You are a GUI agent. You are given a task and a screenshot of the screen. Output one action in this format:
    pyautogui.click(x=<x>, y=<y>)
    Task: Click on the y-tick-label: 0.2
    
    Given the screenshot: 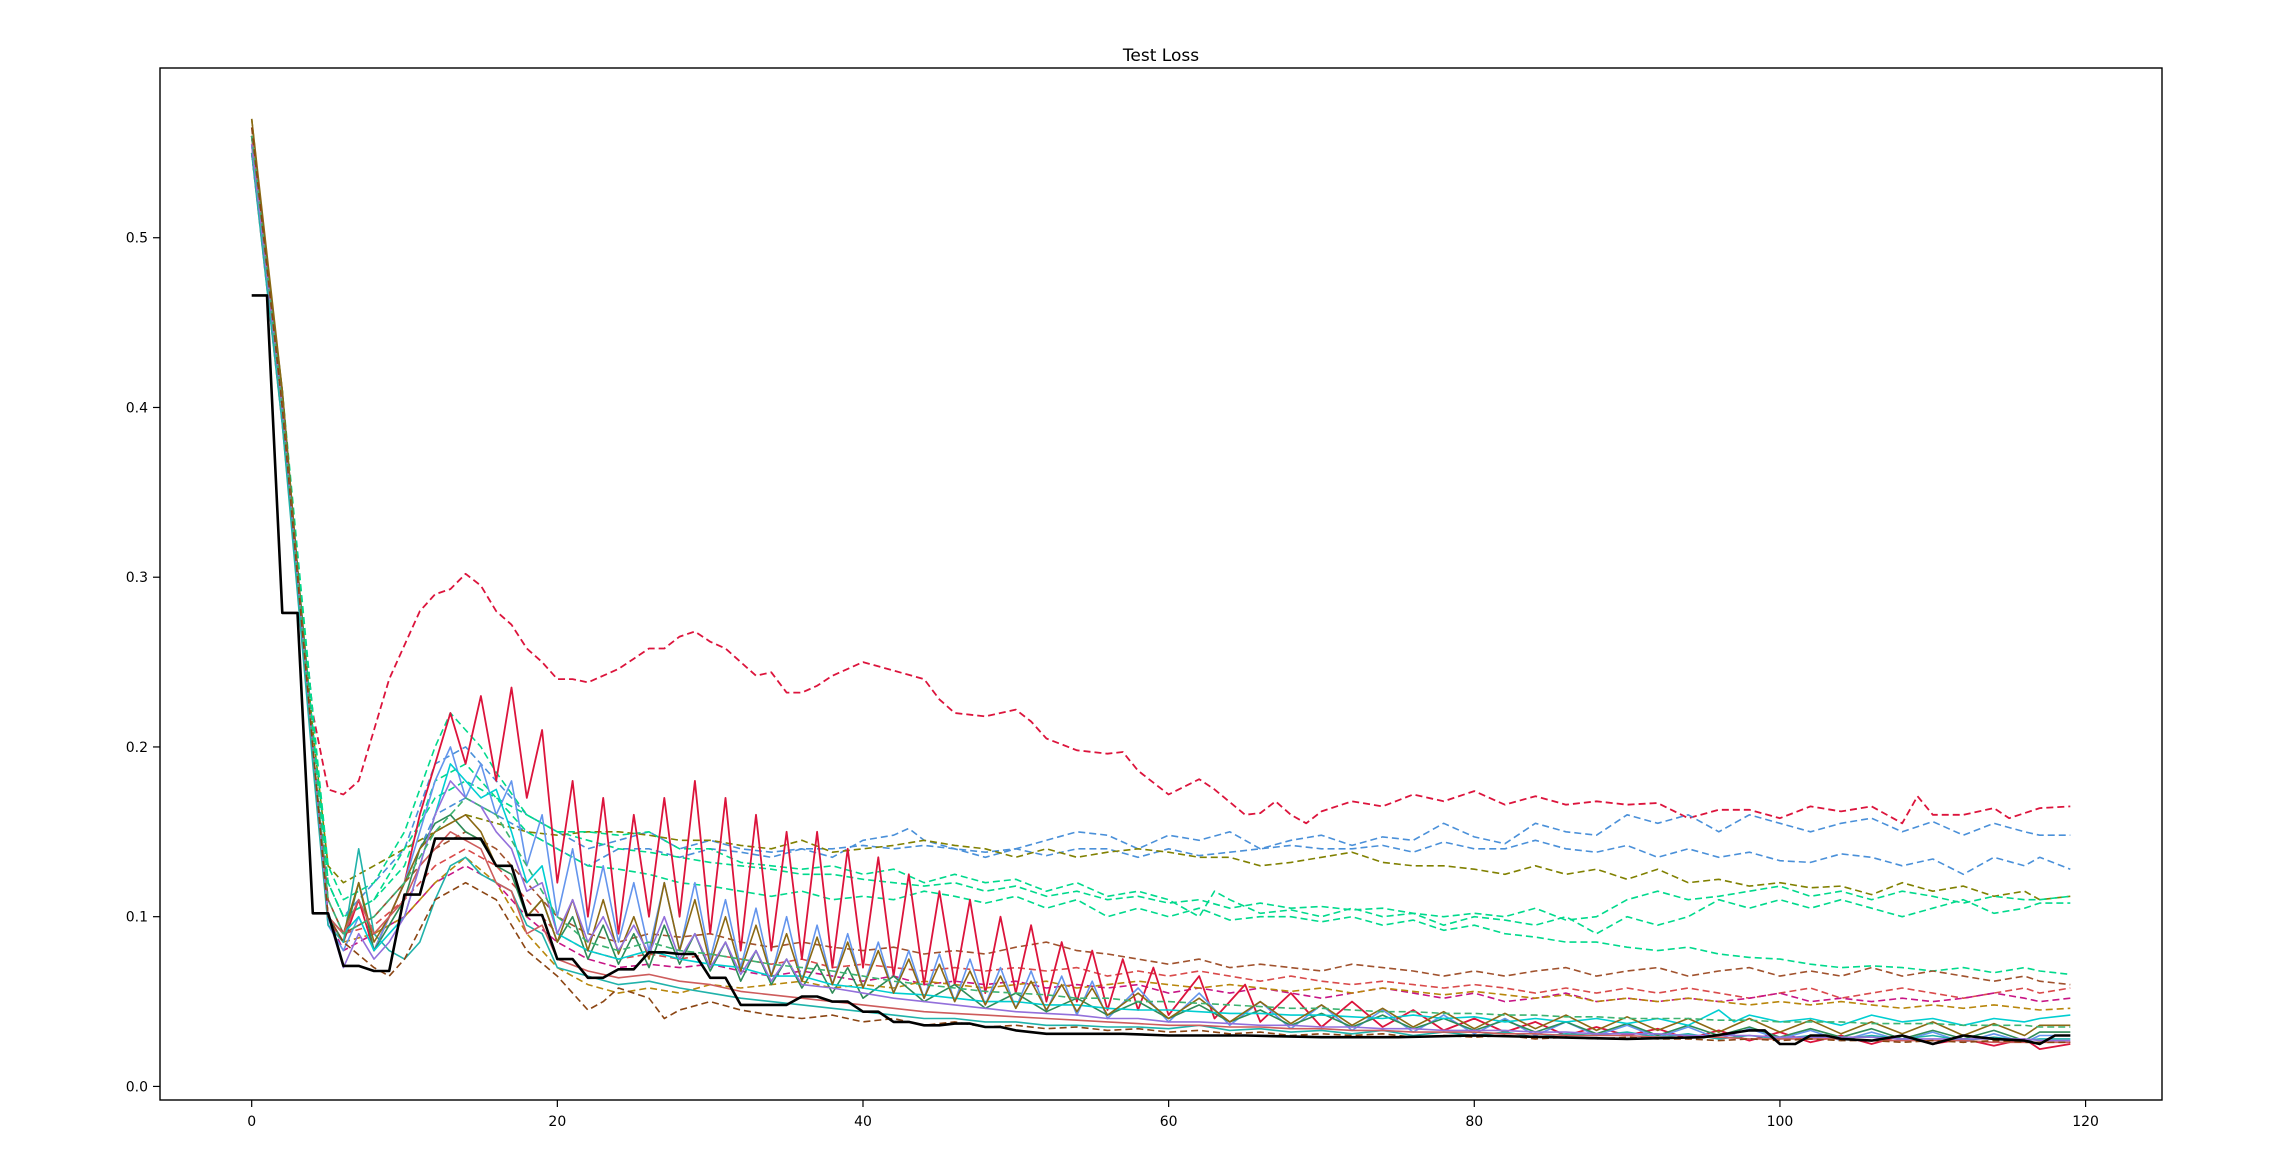 What is the action you would take?
    pyautogui.click(x=137, y=748)
    